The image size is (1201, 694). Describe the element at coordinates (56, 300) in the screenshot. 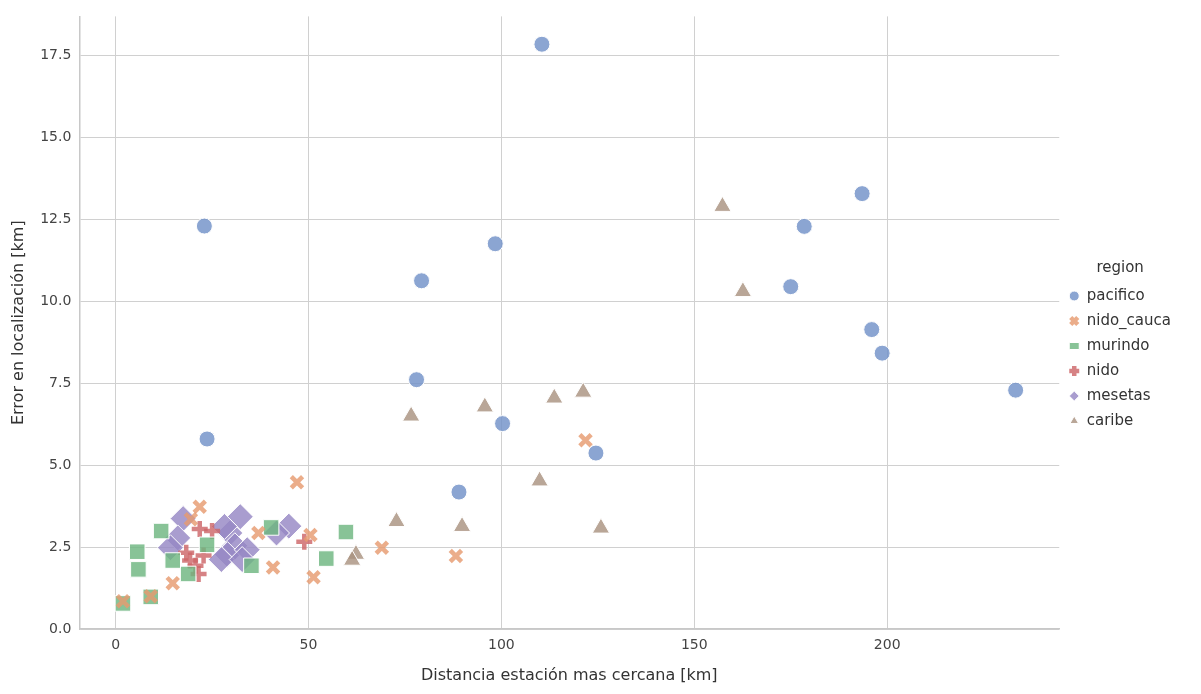

I see `y-tick-label: 10.0` at that location.